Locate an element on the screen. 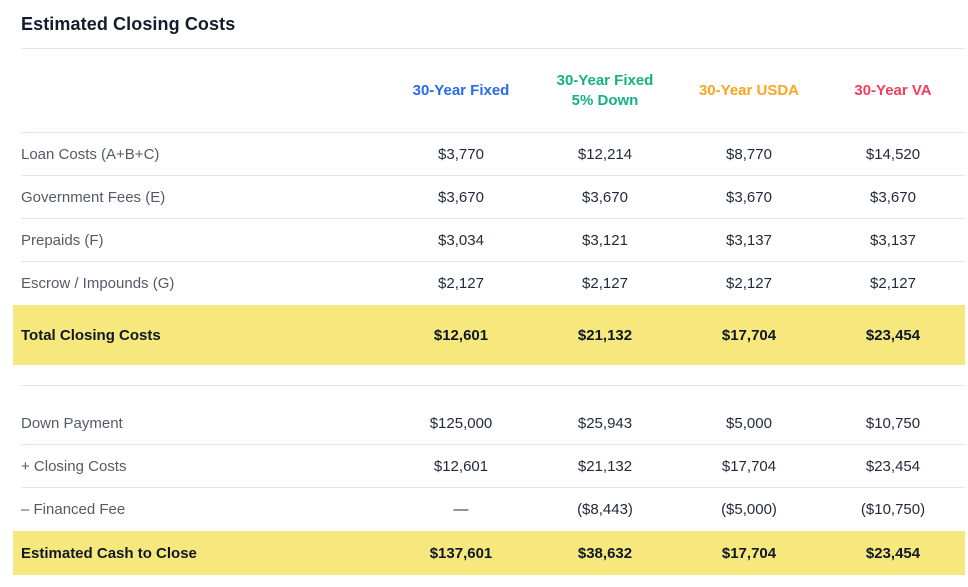 This screenshot has height=587, width=968. cell-value: $12,214 is located at coordinates (605, 154).